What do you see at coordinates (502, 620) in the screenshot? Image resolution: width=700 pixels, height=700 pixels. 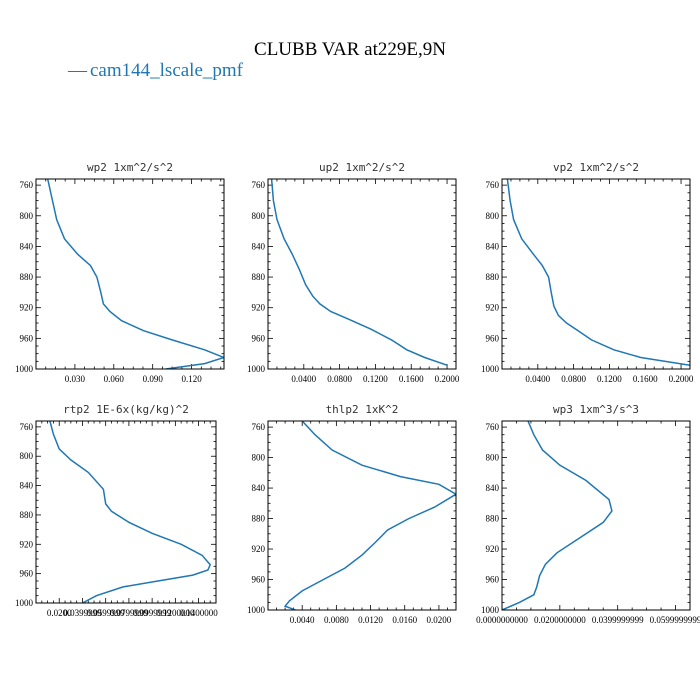 I see `x-tick-label: 0.0000000000` at bounding box center [502, 620].